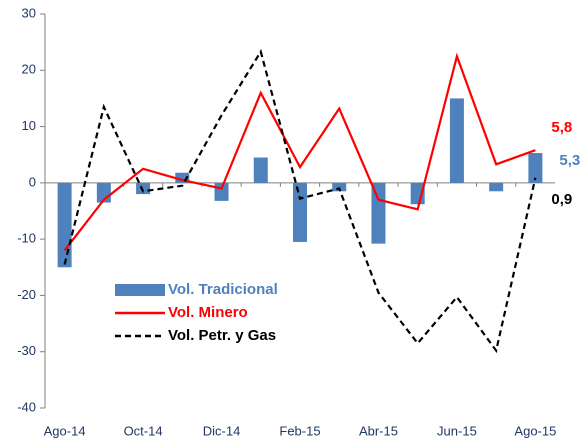  I want to click on x-tick-label: Dic-14, so click(222, 430).